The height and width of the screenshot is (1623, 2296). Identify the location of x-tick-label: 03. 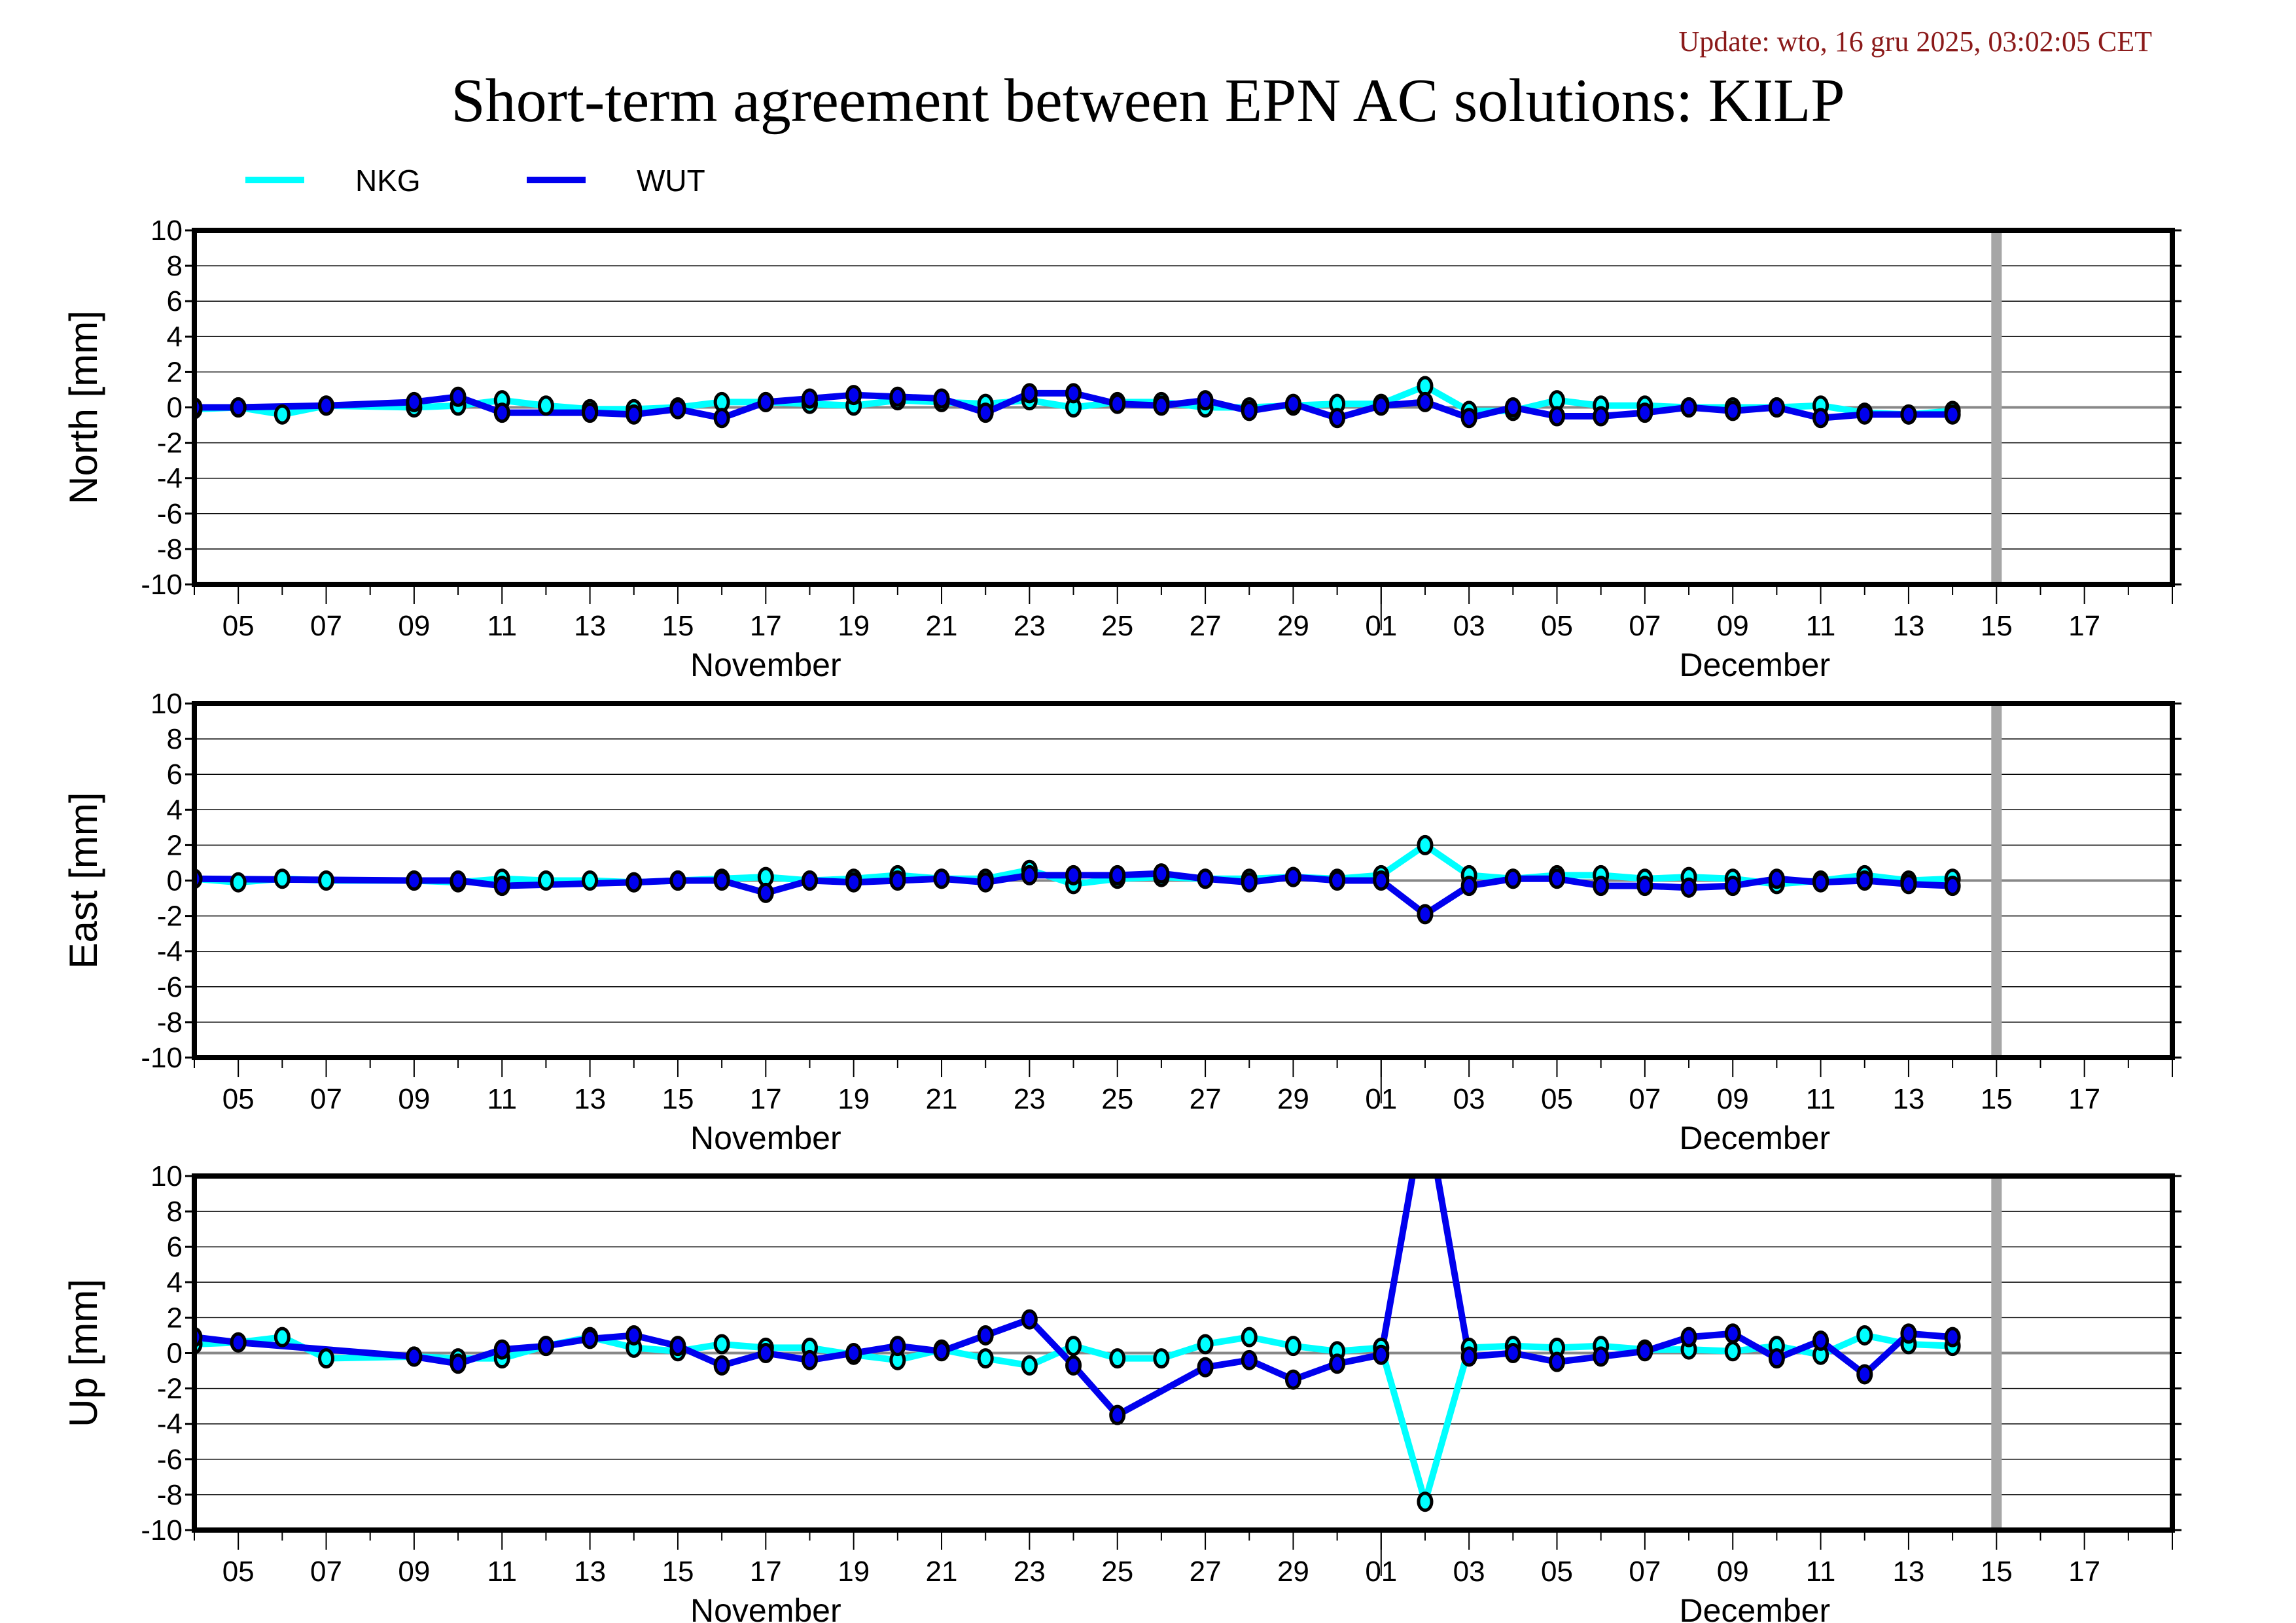
(1469, 1099).